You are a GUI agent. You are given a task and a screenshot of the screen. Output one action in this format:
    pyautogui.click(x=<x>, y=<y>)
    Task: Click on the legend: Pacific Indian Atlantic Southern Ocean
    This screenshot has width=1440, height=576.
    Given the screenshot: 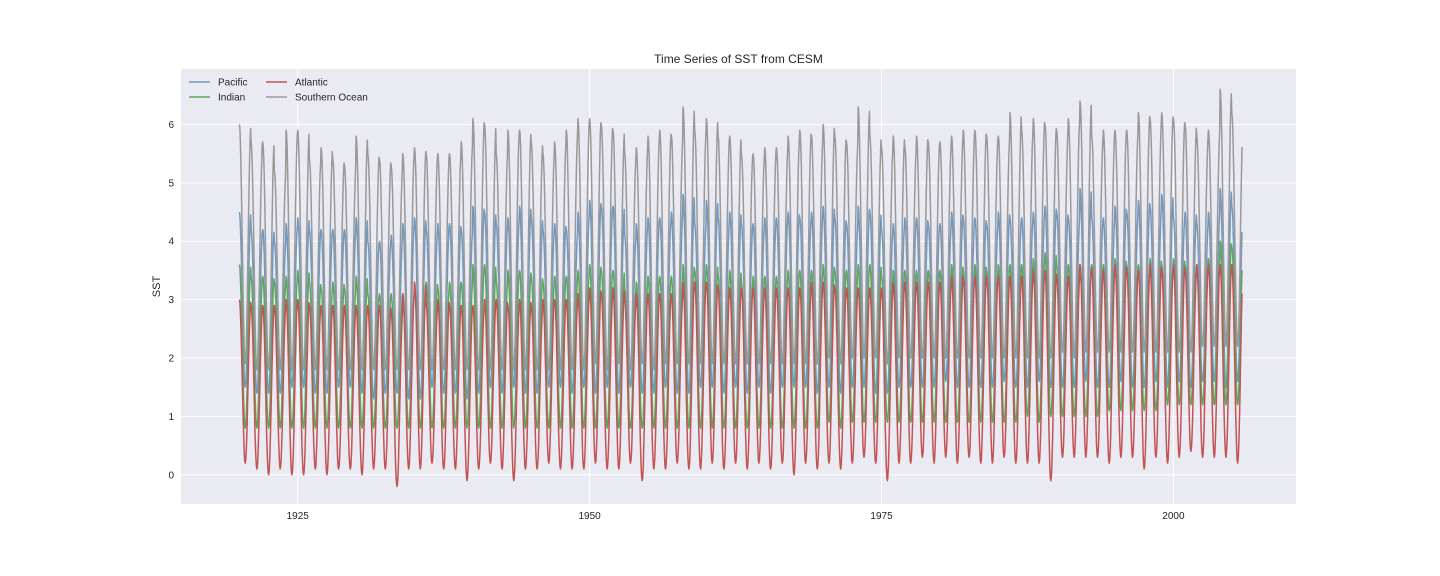 What is the action you would take?
    pyautogui.click(x=278, y=91)
    